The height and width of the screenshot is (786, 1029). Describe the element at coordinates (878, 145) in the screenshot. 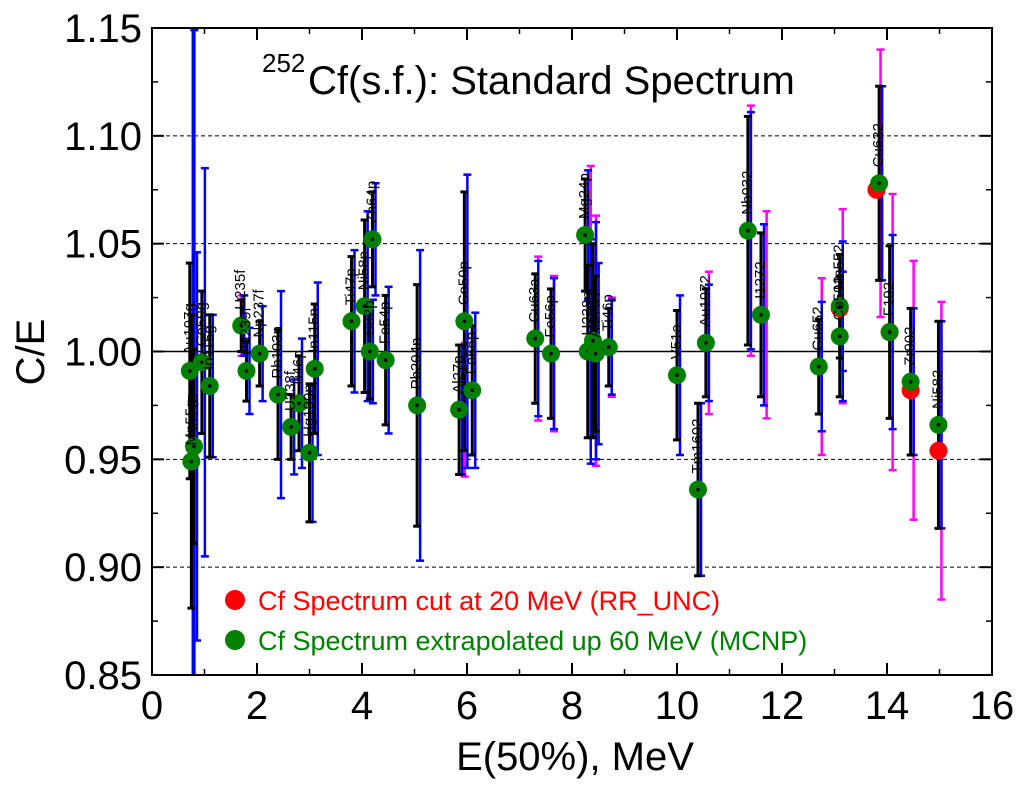

I see `point-label: Cu632` at that location.